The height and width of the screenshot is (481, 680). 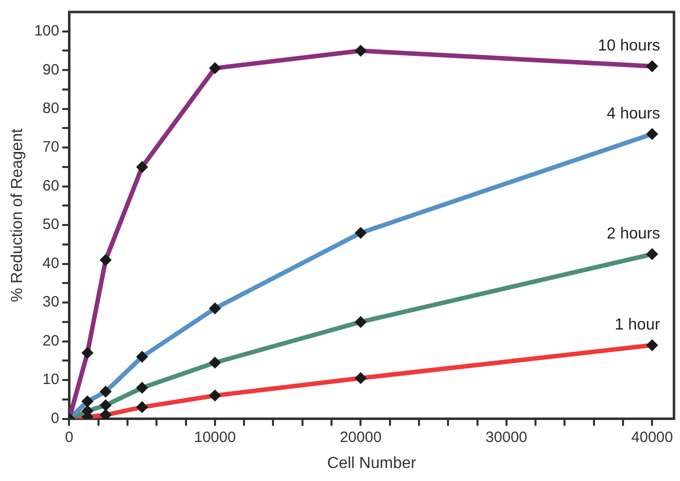 I want to click on series-label: 10 hours, so click(x=629, y=46).